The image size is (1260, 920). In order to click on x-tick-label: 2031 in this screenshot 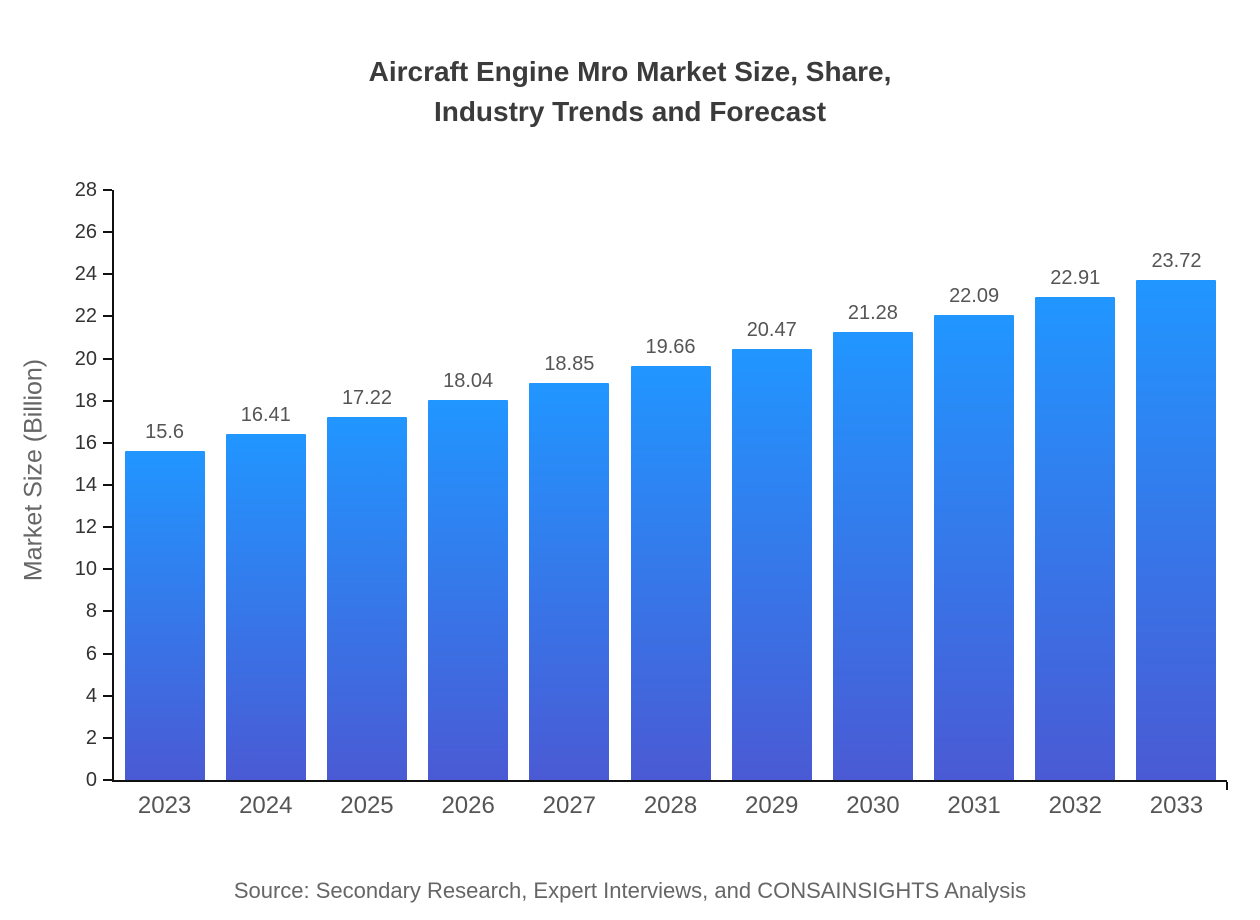, I will do `click(974, 805)`.